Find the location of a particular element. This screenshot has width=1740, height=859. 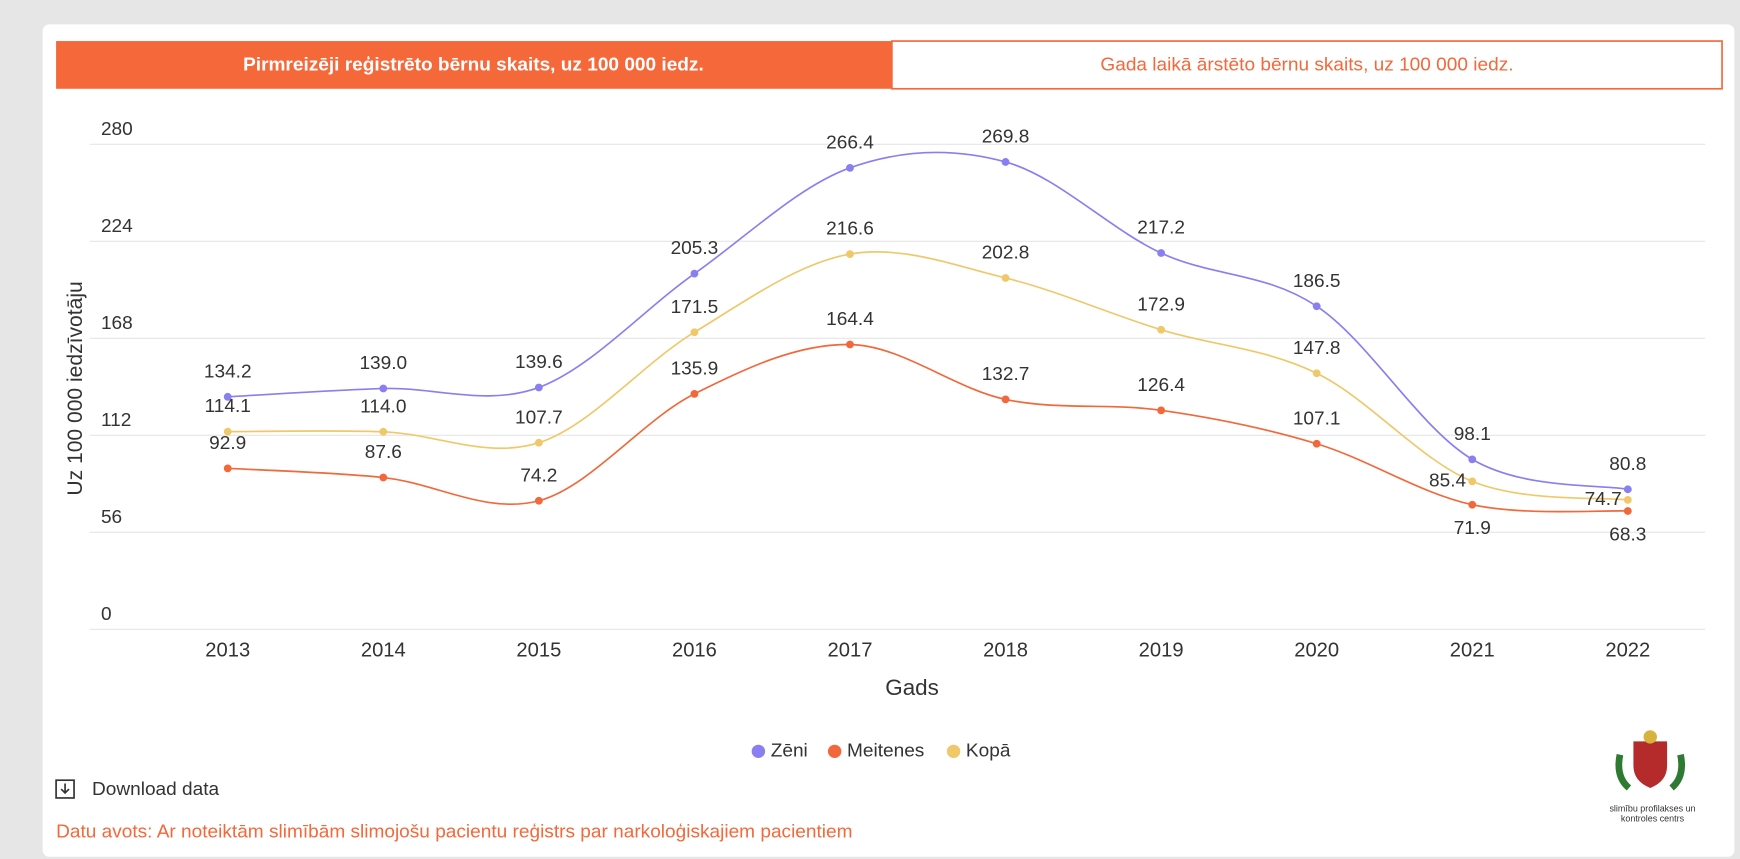

data-label: 92.9 is located at coordinates (227, 443).